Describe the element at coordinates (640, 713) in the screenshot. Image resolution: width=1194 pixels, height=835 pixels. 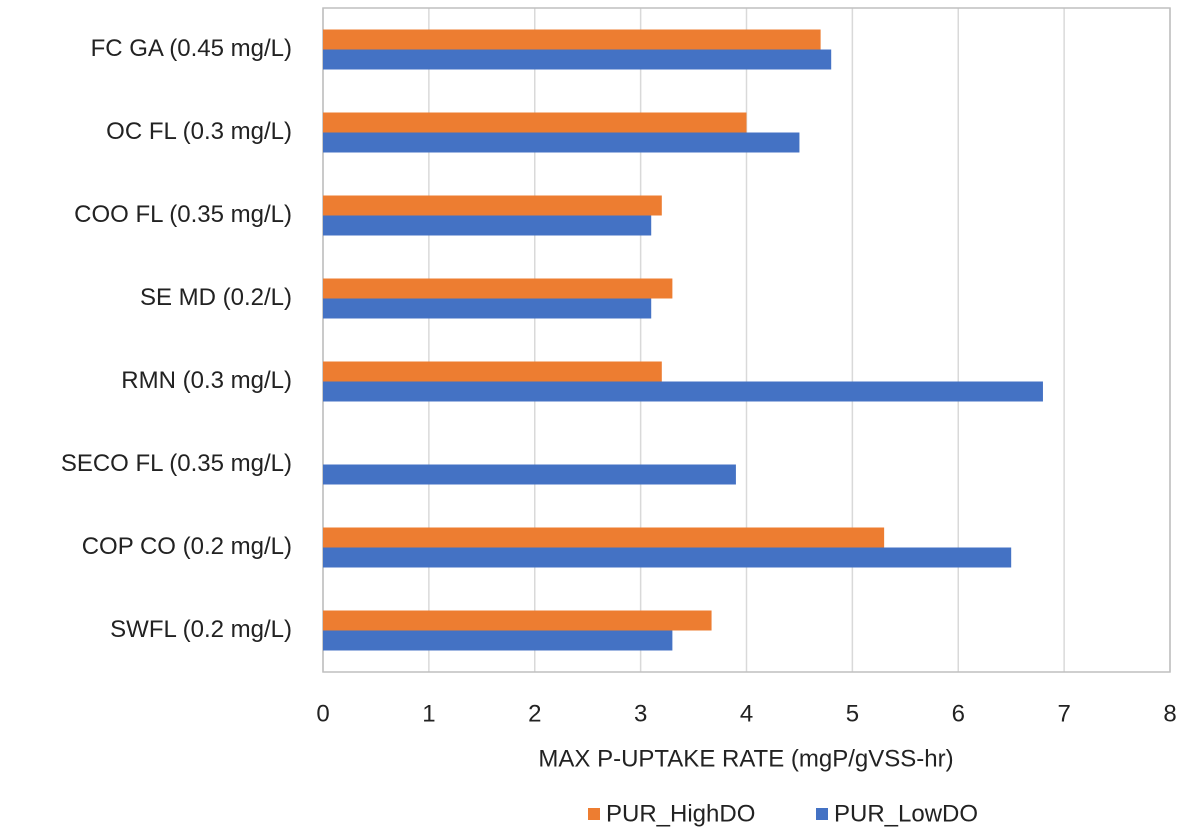
I see `x-tick-label: 3` at that location.